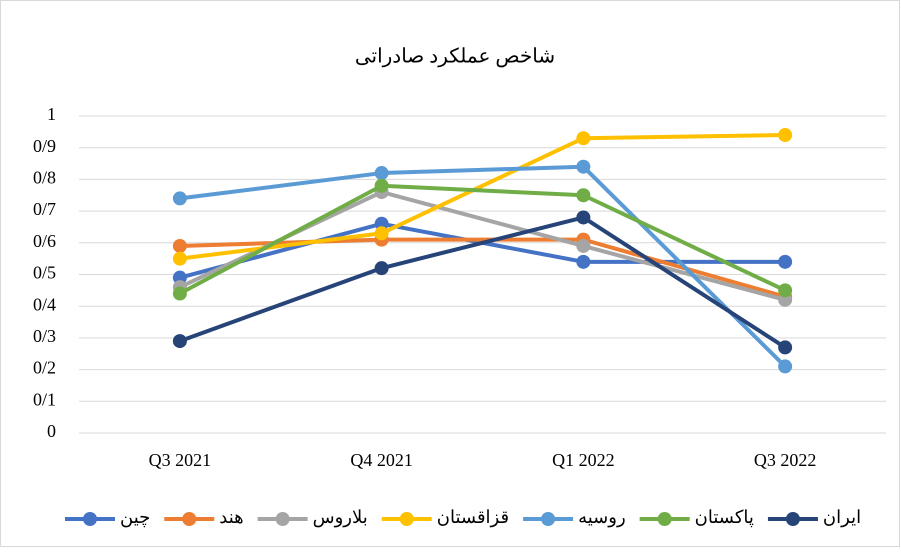 The image size is (901, 553). Describe the element at coordinates (44, 178) in the screenshot. I see `y-tick-label: 0/8` at that location.